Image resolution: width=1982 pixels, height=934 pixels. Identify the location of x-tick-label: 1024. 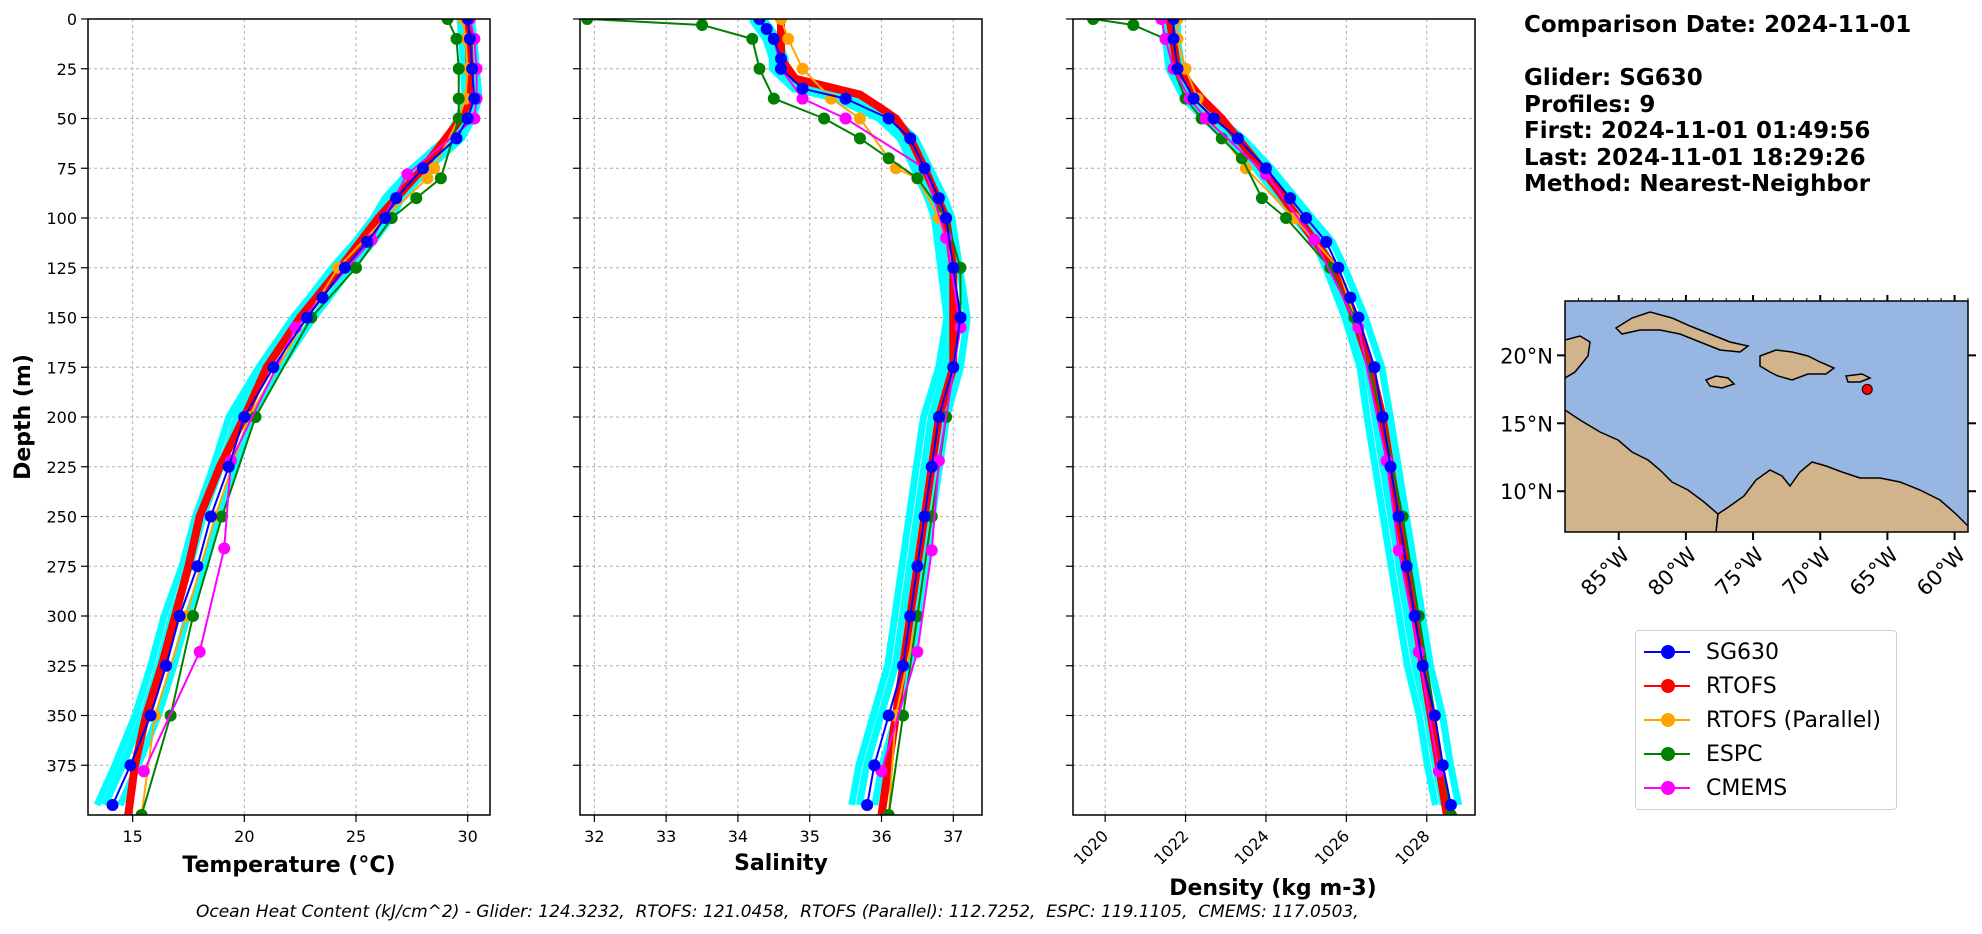
(1252, 847).